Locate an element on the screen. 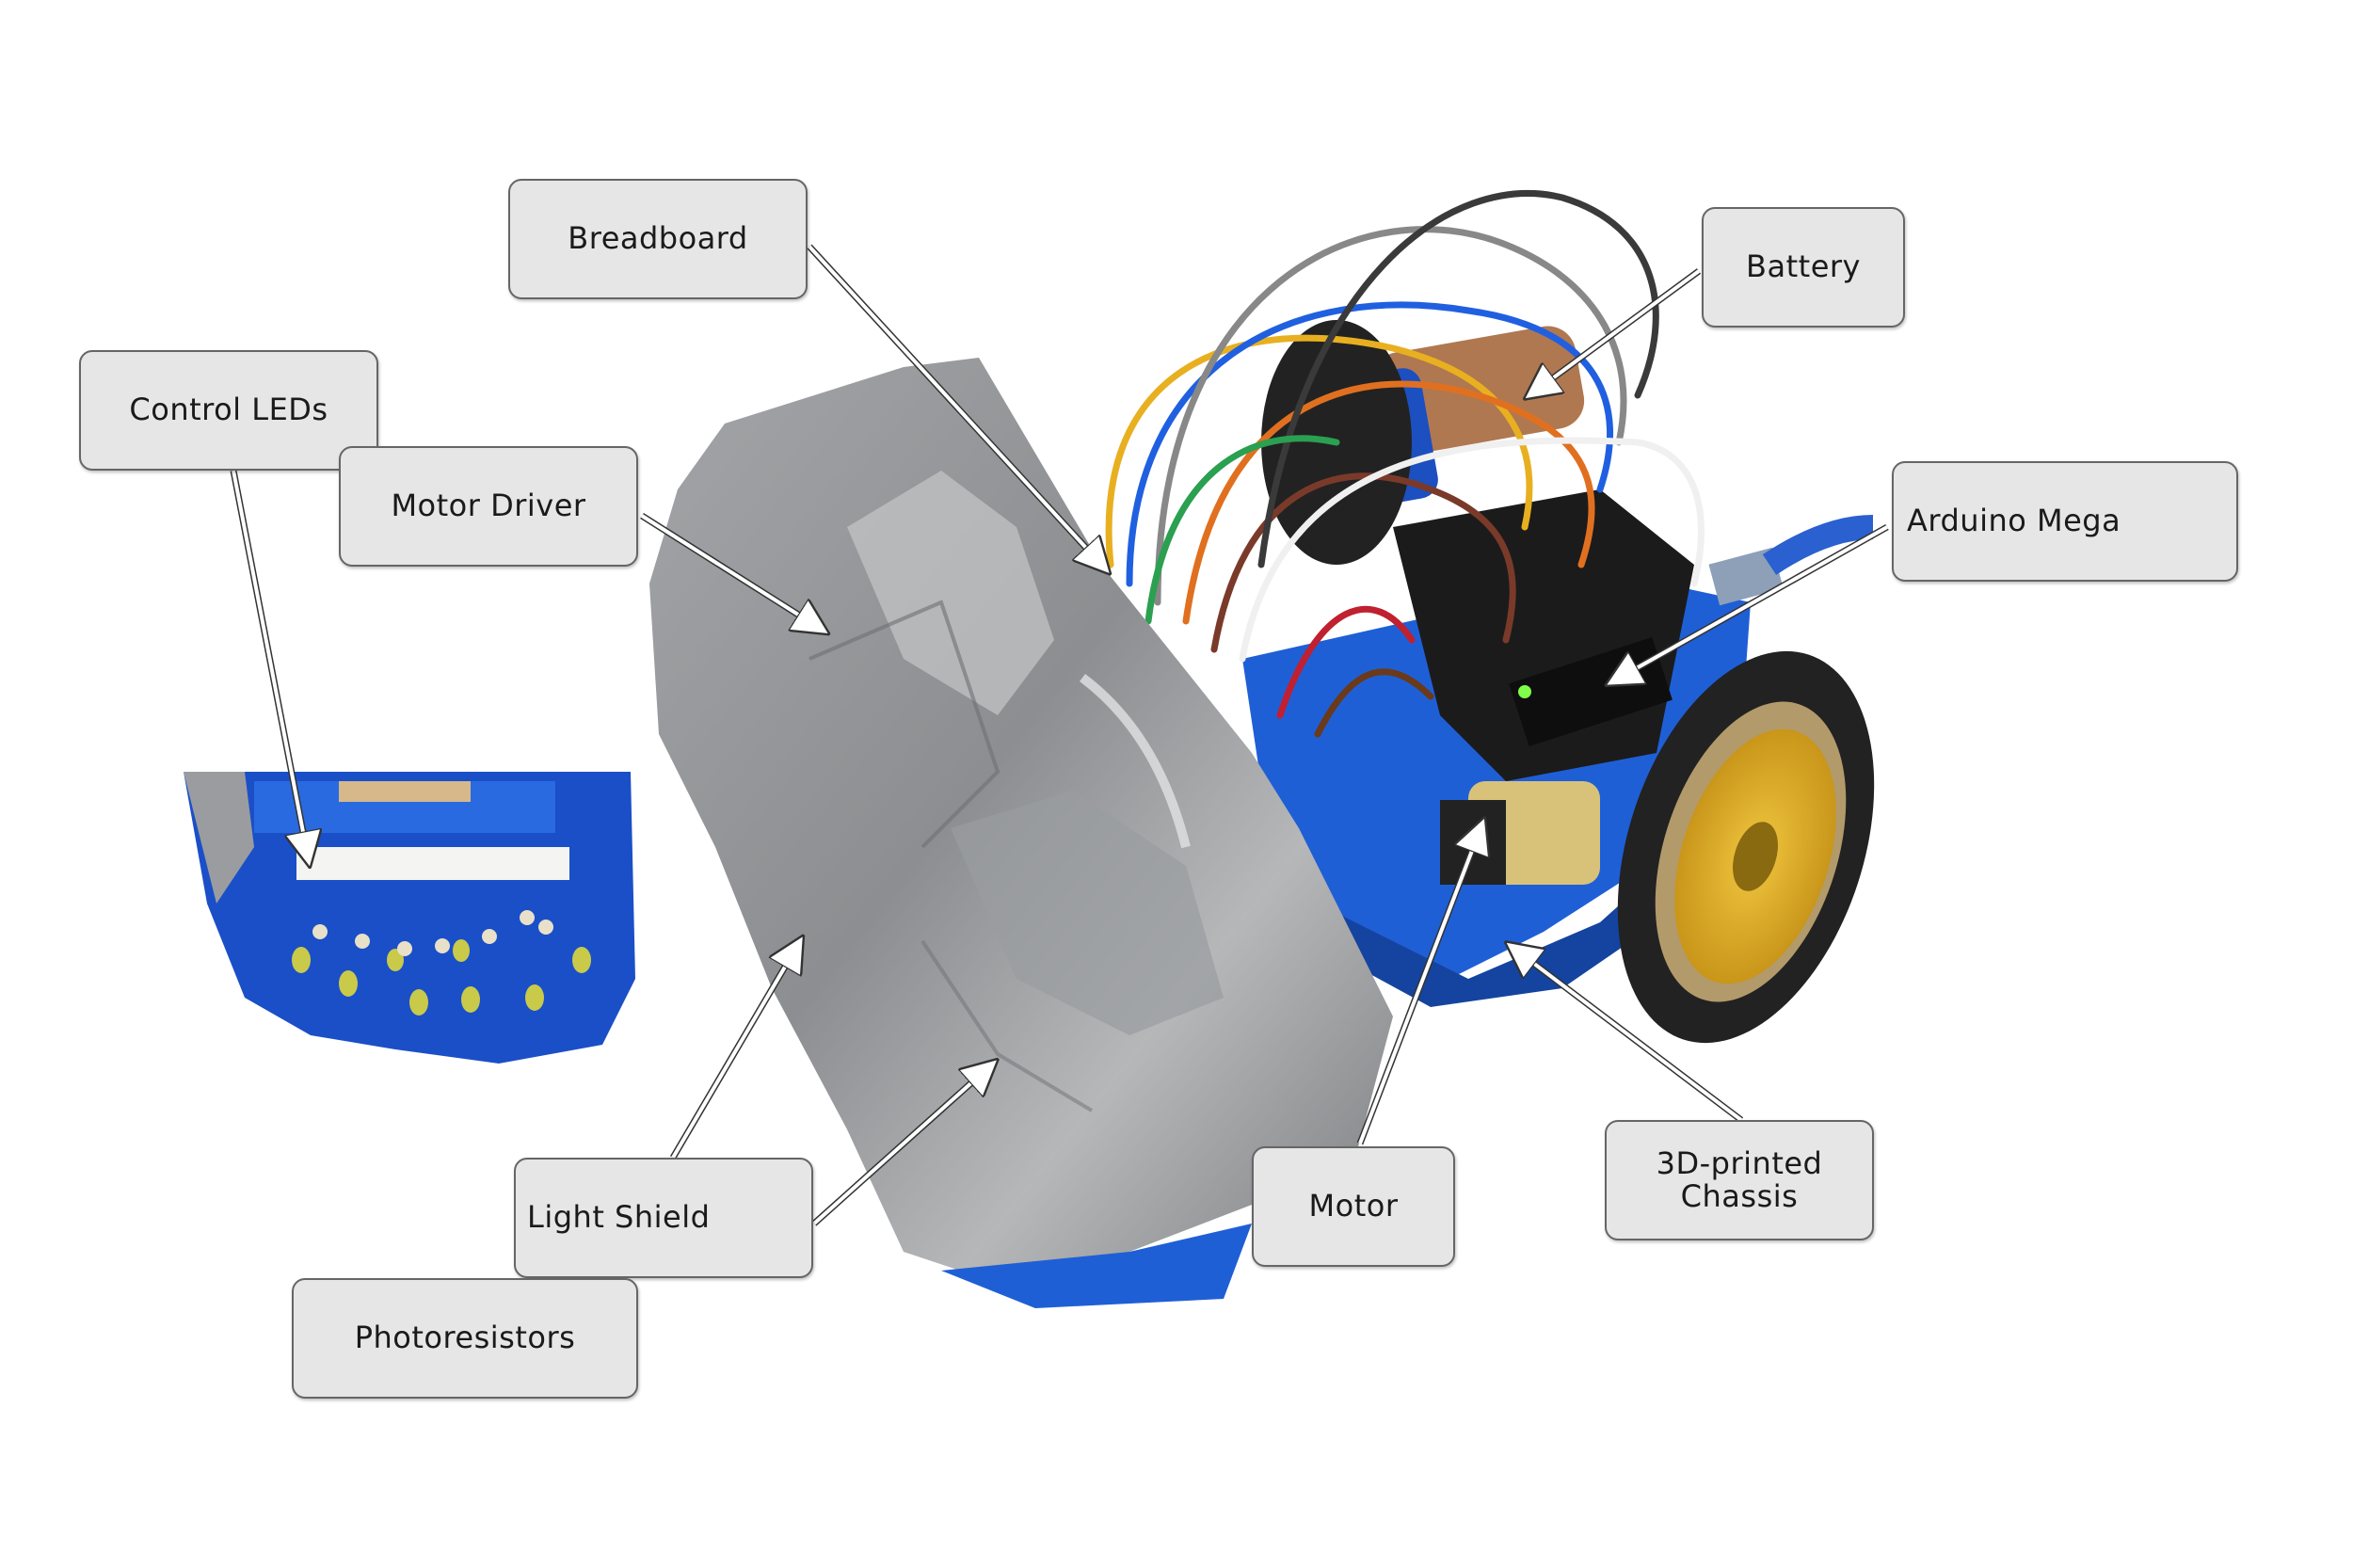  shield-blue-base is located at coordinates (1096, 1266).